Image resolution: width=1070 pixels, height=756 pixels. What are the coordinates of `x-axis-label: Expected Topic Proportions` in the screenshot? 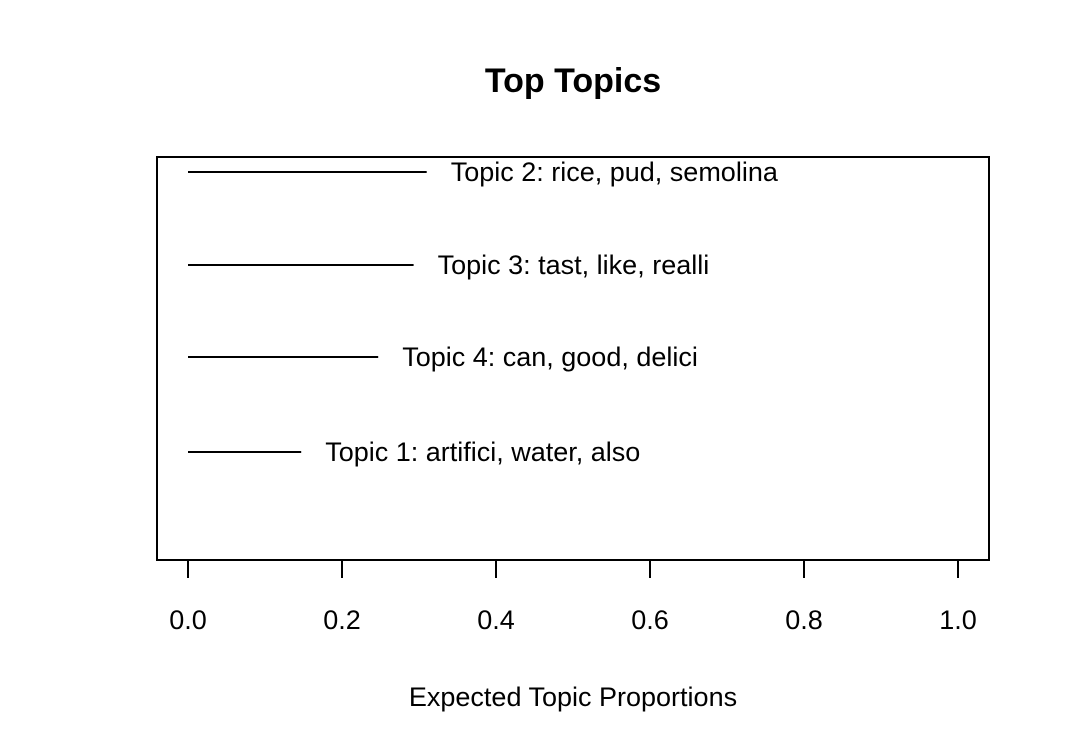 It's located at (573, 697).